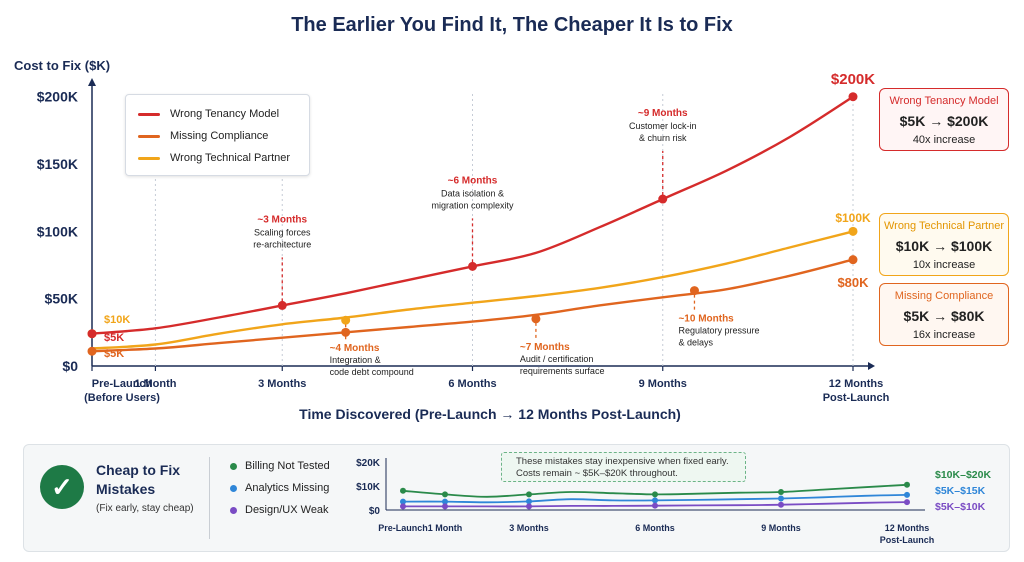 The width and height of the screenshot is (1024, 562). I want to click on cheap-panel-title: Cheap to Fix Mistakes, so click(138, 479).